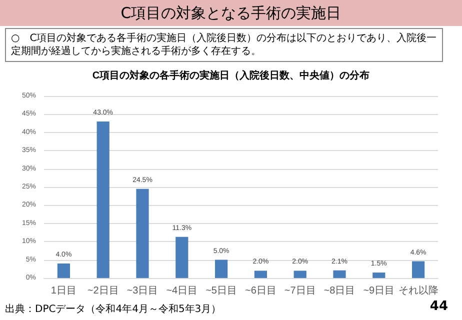 This screenshot has height=320, width=462. I want to click on x-tick-label: それ以降, so click(418, 290).